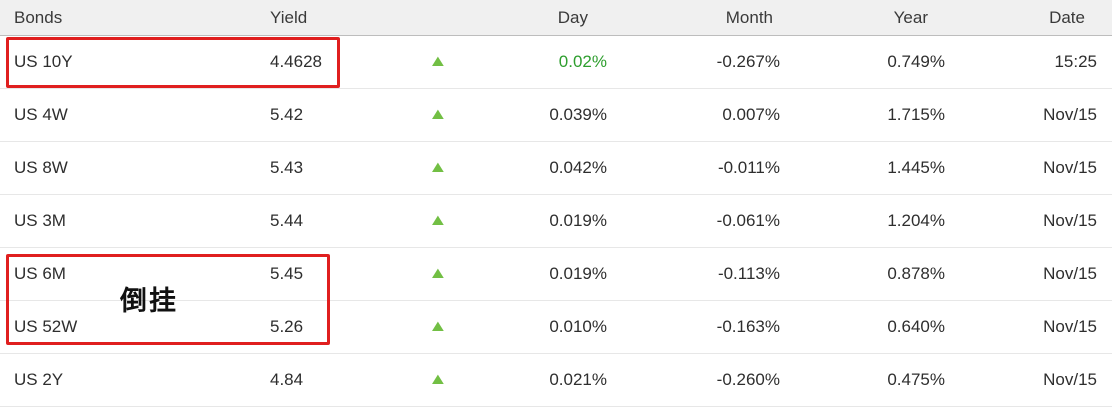 The height and width of the screenshot is (408, 1112). What do you see at coordinates (916, 220) in the screenshot?
I see `year-change-cell: 1.204%` at bounding box center [916, 220].